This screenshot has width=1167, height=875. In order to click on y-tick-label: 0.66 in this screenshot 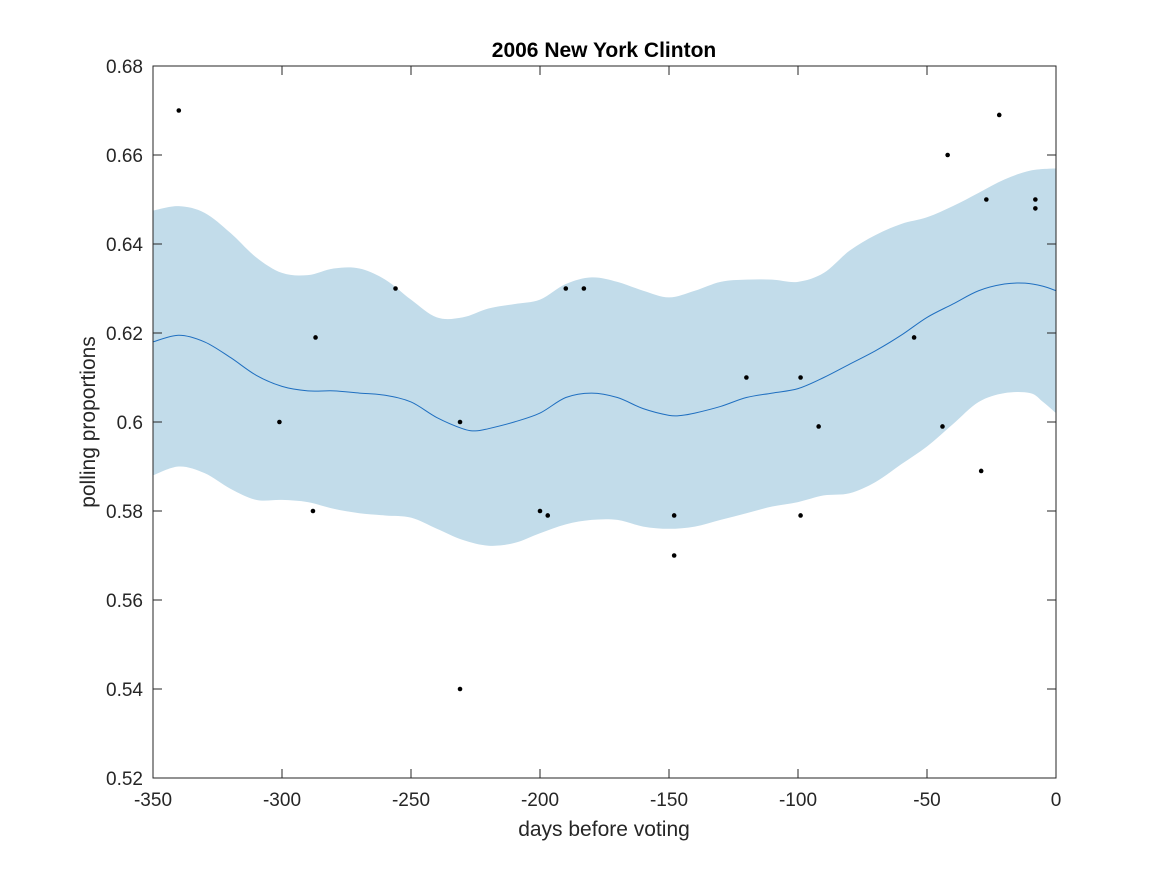, I will do `click(124, 156)`.